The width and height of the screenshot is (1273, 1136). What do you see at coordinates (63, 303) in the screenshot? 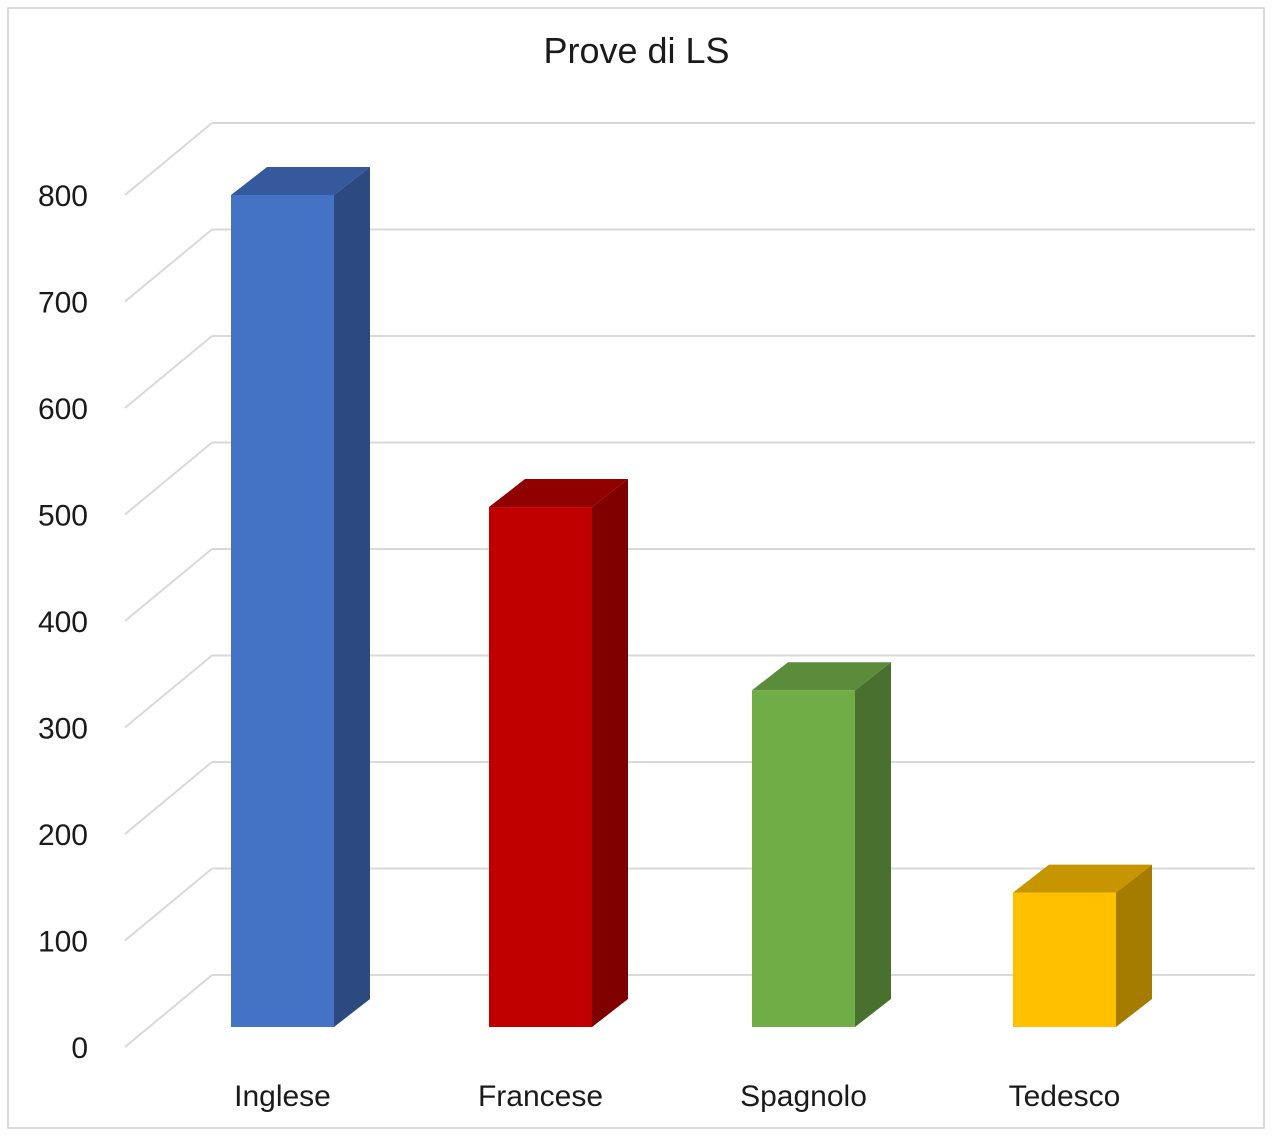
I see `y-tick-label: 700` at bounding box center [63, 303].